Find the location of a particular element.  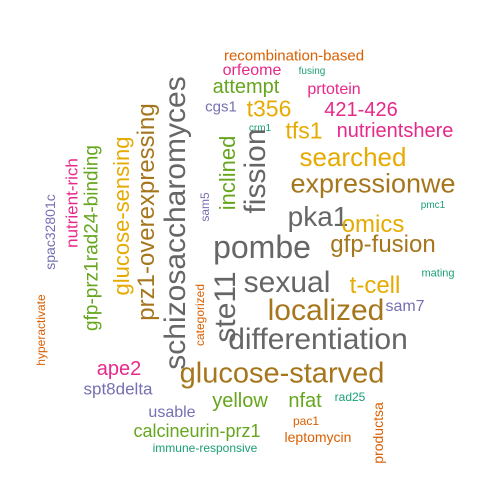

word-pka1: pka1 is located at coordinates (318, 216).